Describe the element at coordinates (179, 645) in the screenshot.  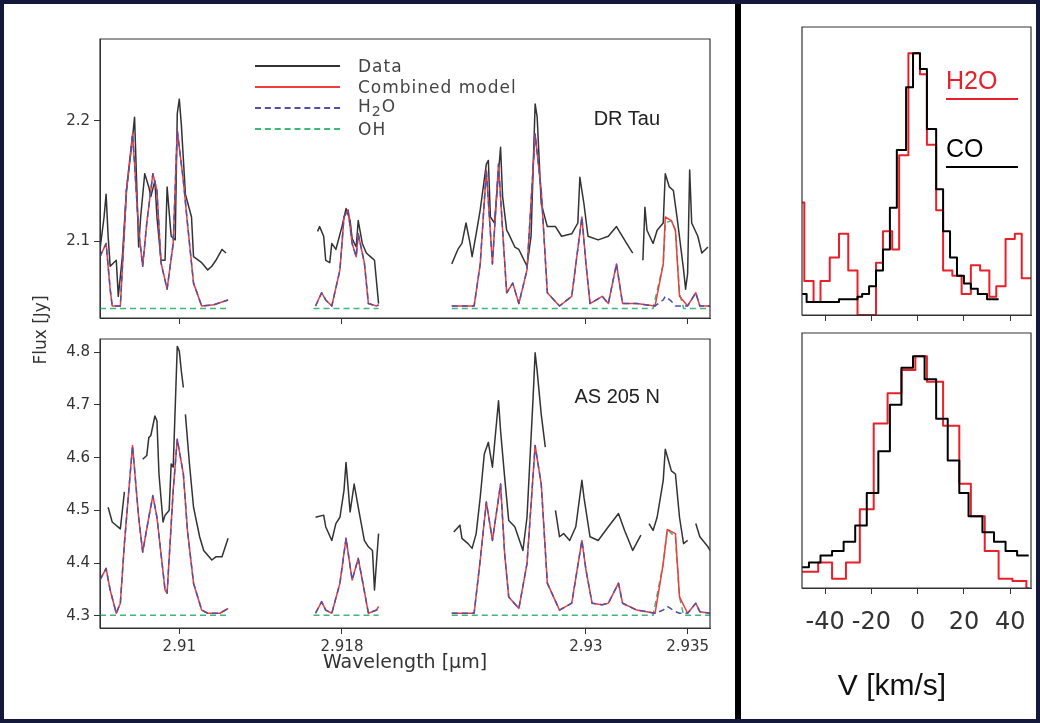
I see `x-tick-label: 2.91` at that location.